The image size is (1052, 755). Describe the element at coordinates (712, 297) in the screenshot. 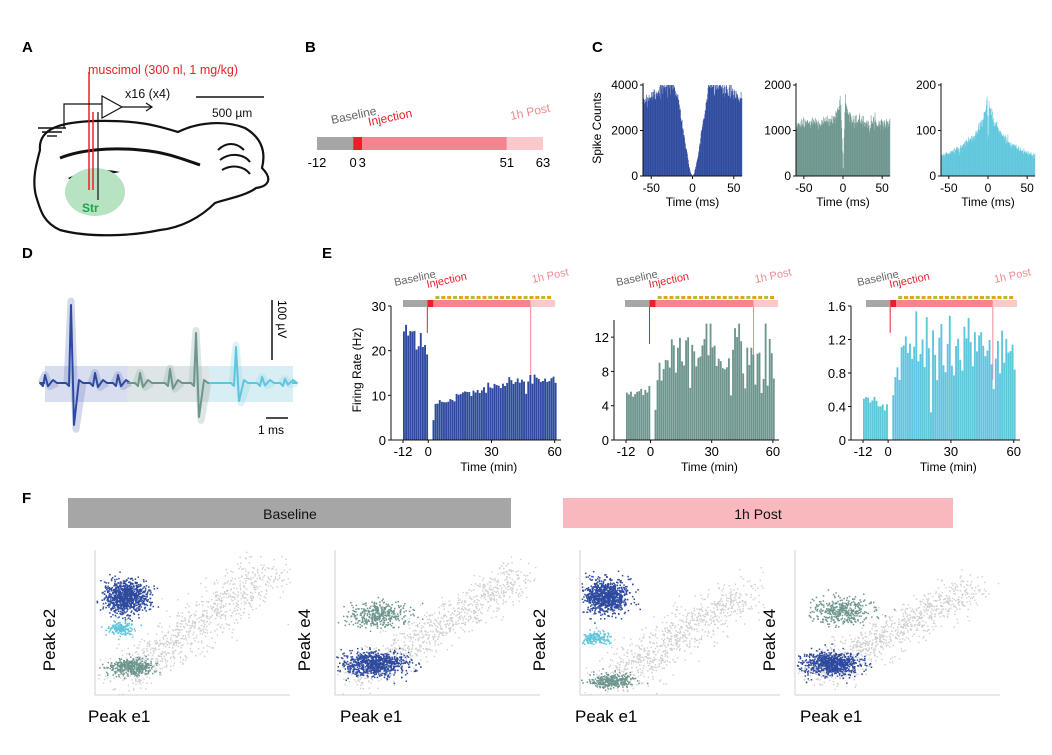

I see `rate-timeline-marker` at that location.